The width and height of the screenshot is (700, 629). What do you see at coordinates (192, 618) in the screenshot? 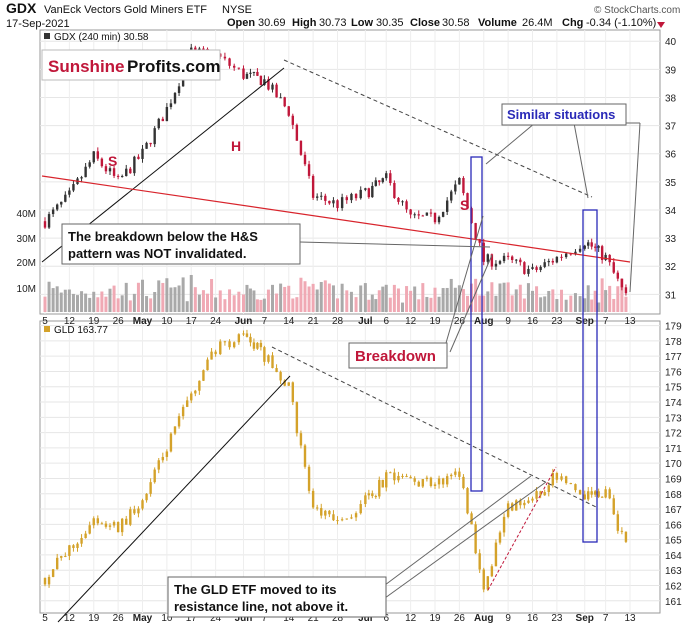
I see `gld-x-tick: 17` at bounding box center [192, 618].